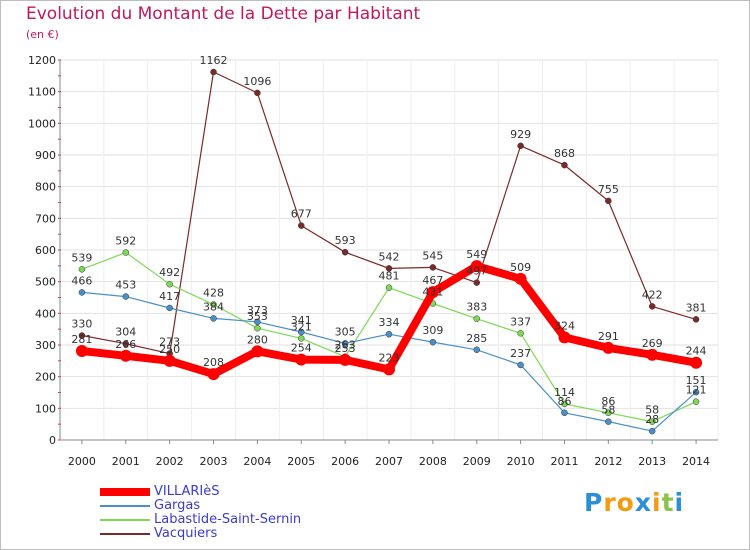 This screenshot has width=750, height=550. I want to click on data-label: 253, so click(345, 348).